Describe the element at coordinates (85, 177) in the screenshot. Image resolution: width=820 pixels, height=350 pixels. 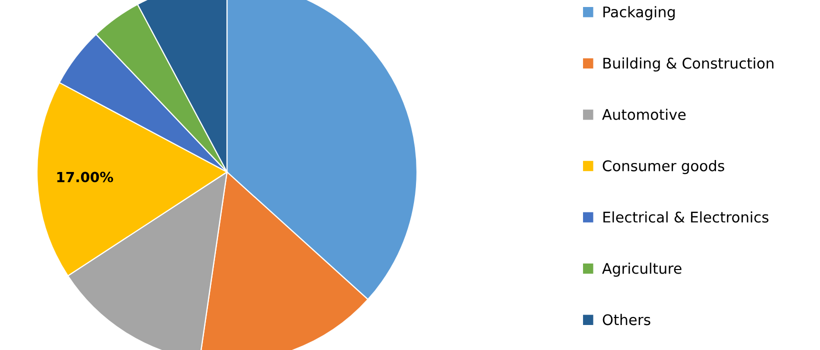
I see `data-label: 17.00%` at that location.